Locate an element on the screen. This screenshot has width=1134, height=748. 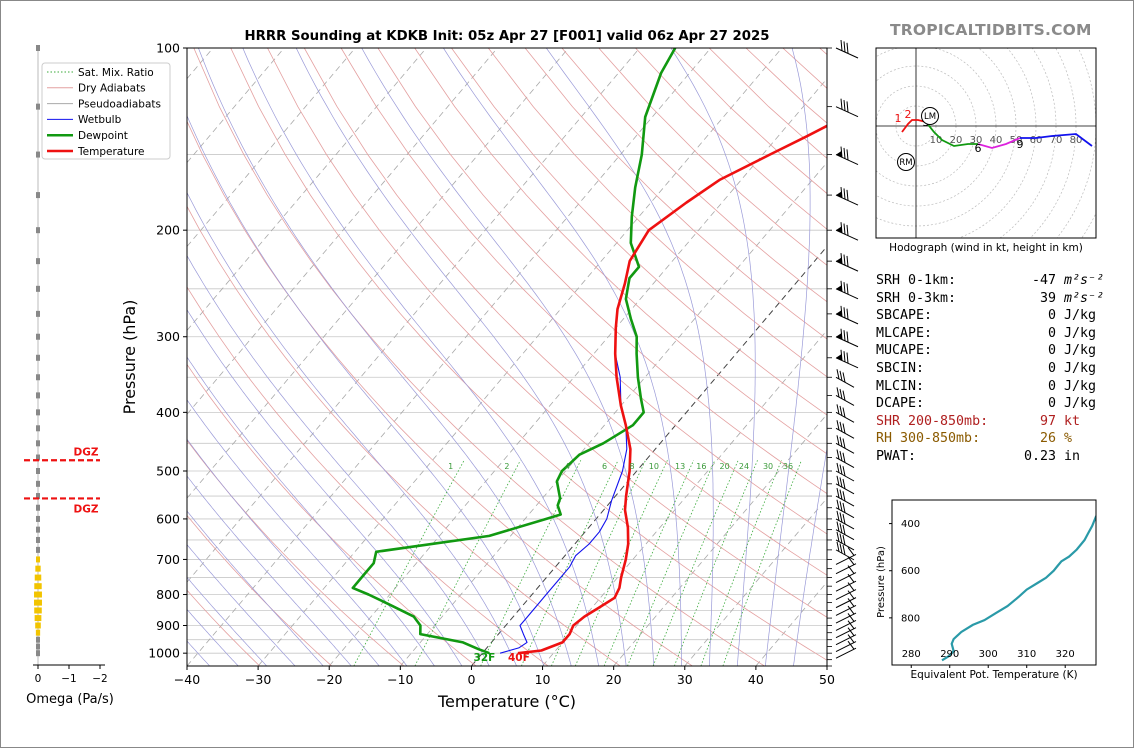
y-tick-label: 900 is located at coordinates (168, 625).